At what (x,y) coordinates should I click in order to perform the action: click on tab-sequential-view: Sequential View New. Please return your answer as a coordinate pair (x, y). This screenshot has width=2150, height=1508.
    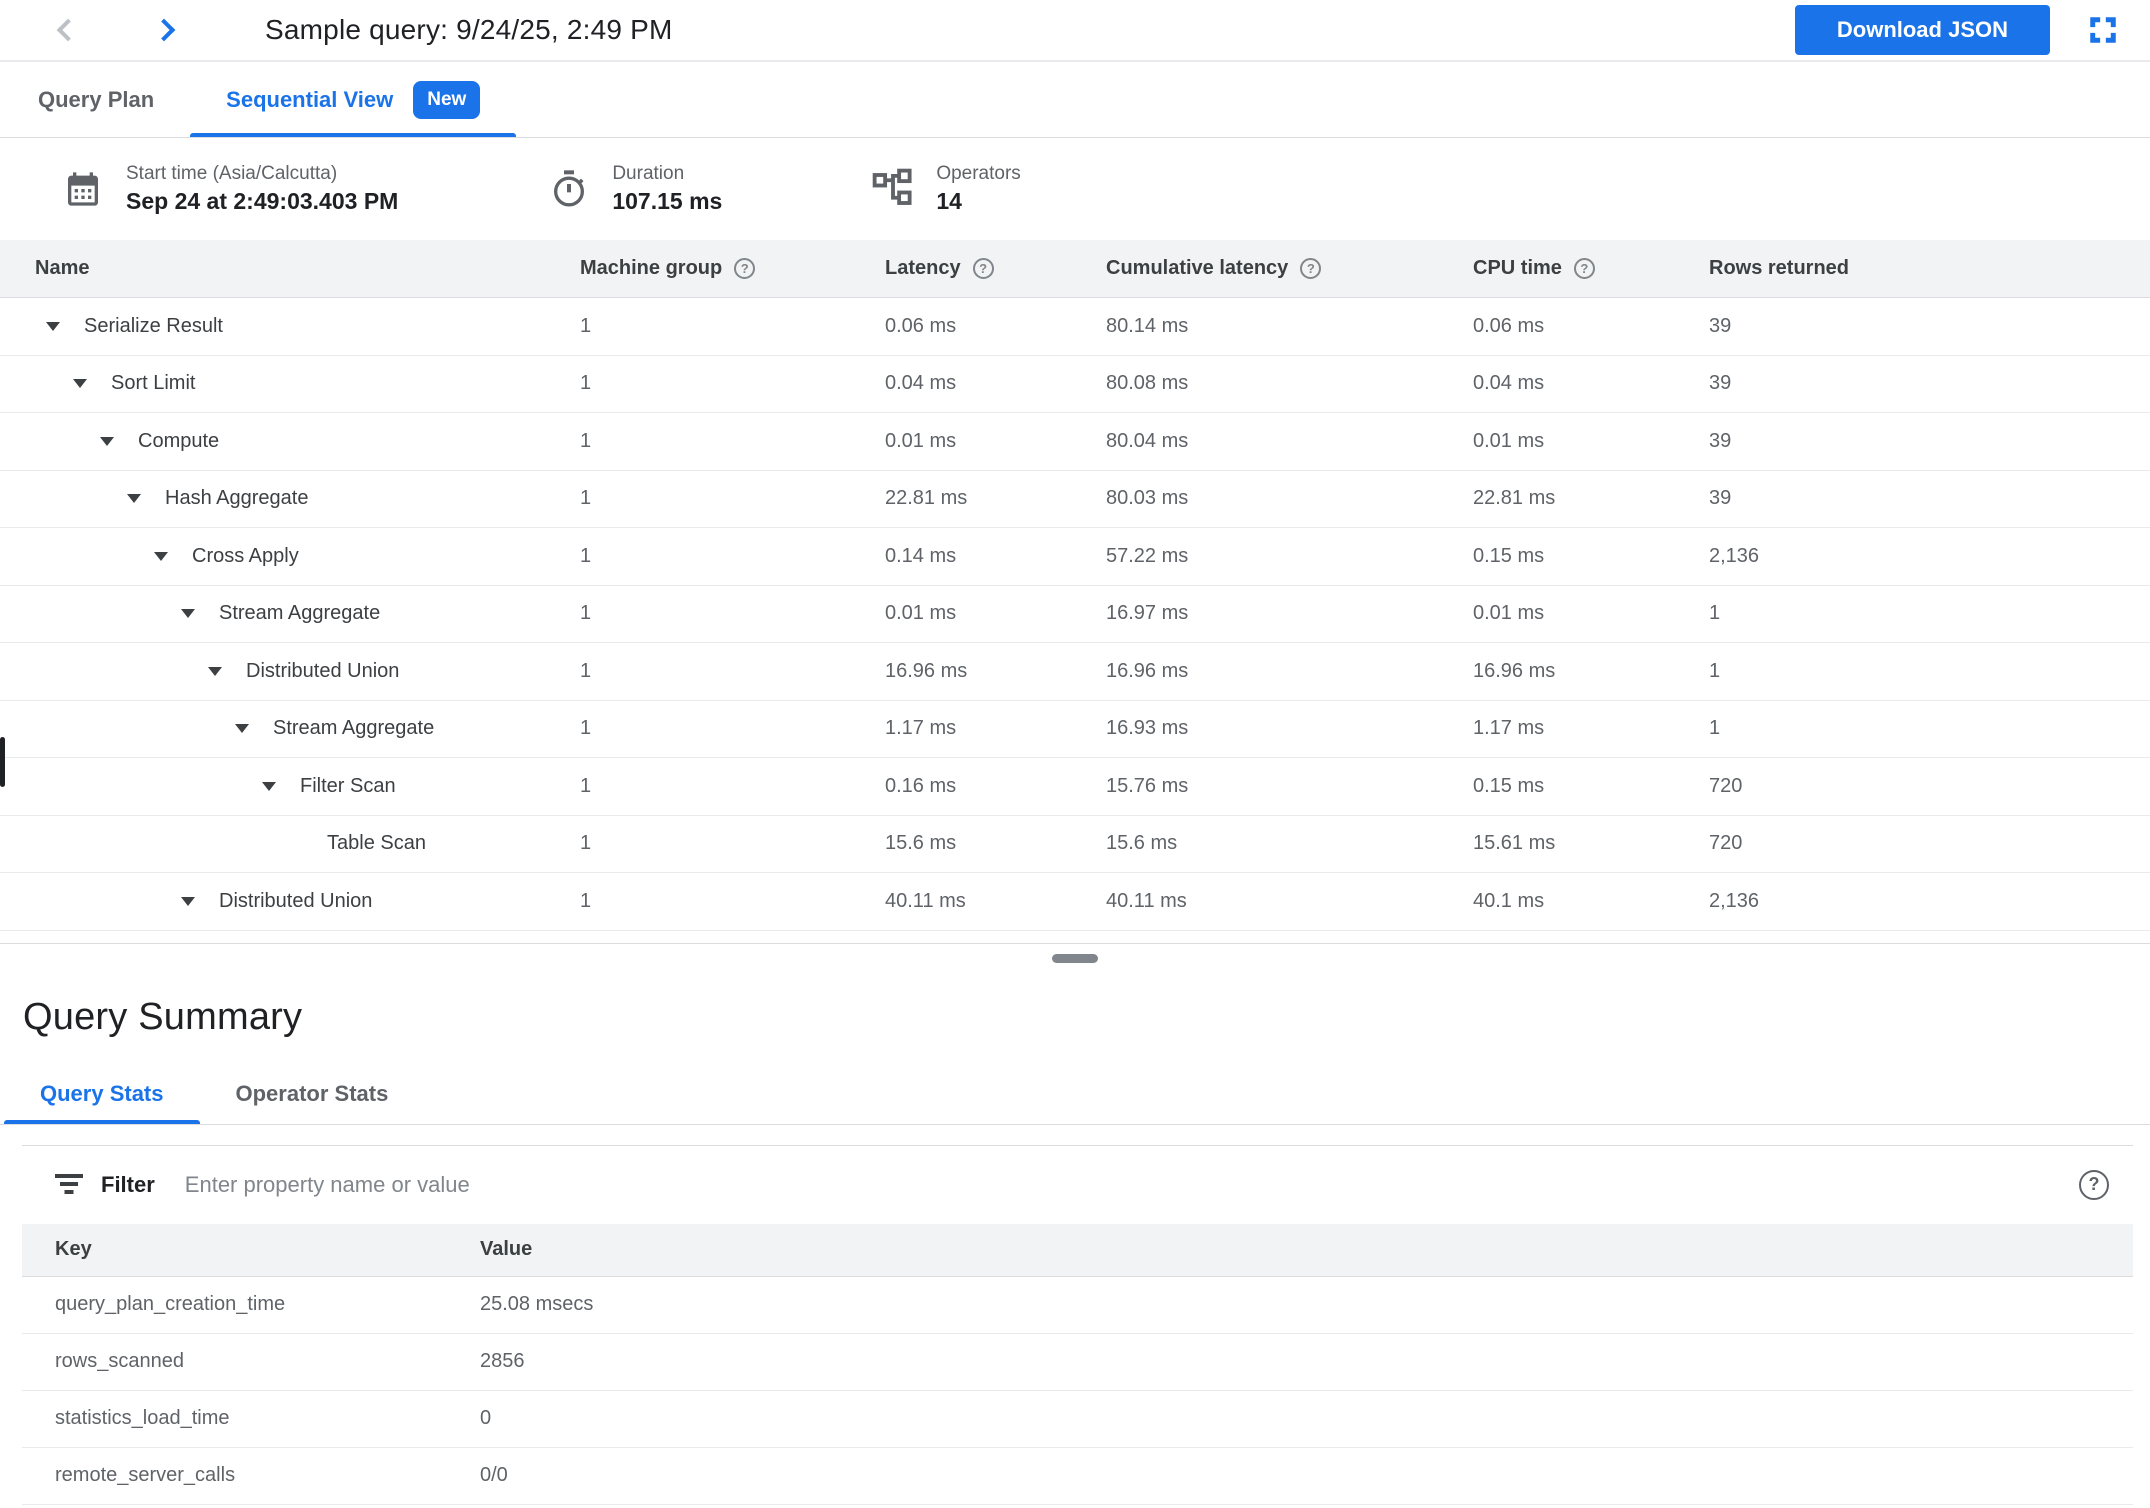
    Looking at the image, I should click on (353, 99).